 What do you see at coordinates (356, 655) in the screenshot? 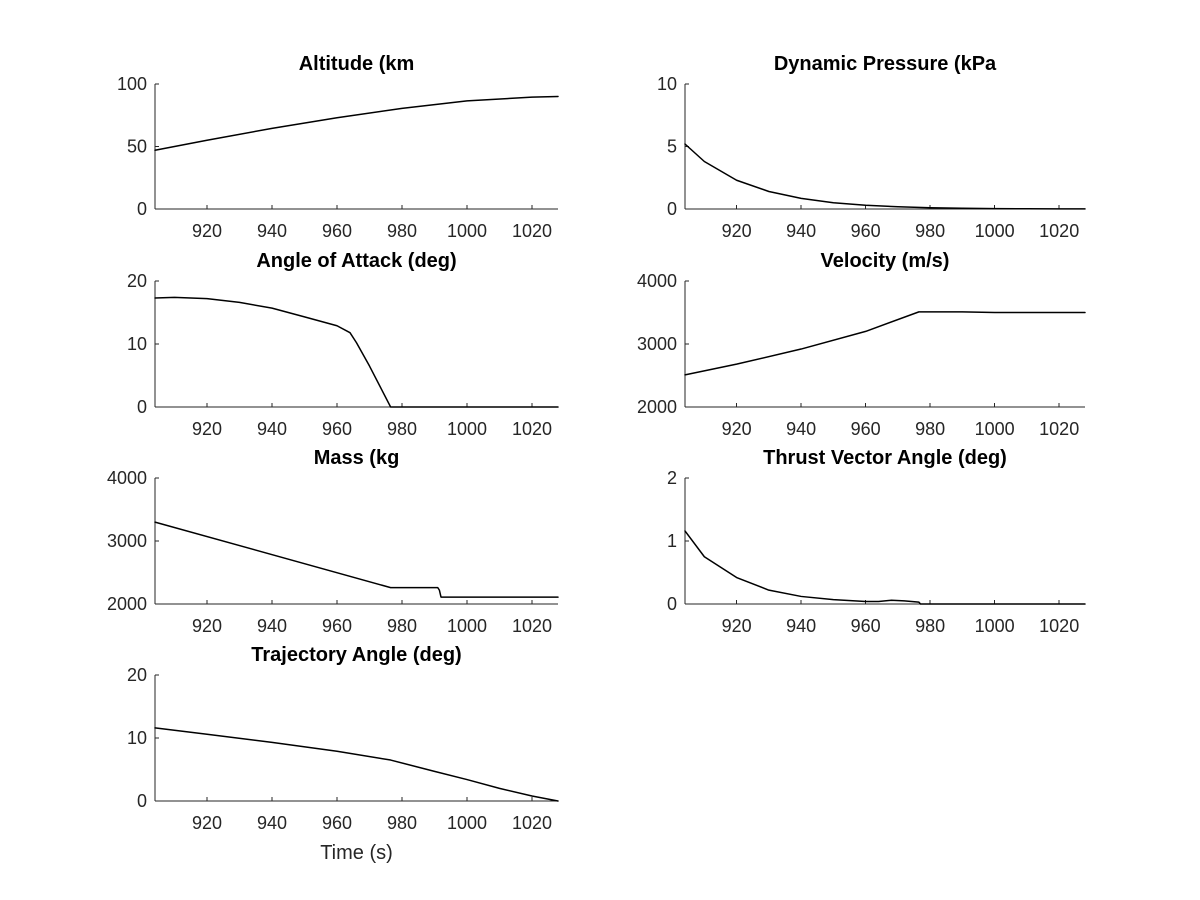
I see `subplot-title: Trajectory Angle (deg)` at bounding box center [356, 655].